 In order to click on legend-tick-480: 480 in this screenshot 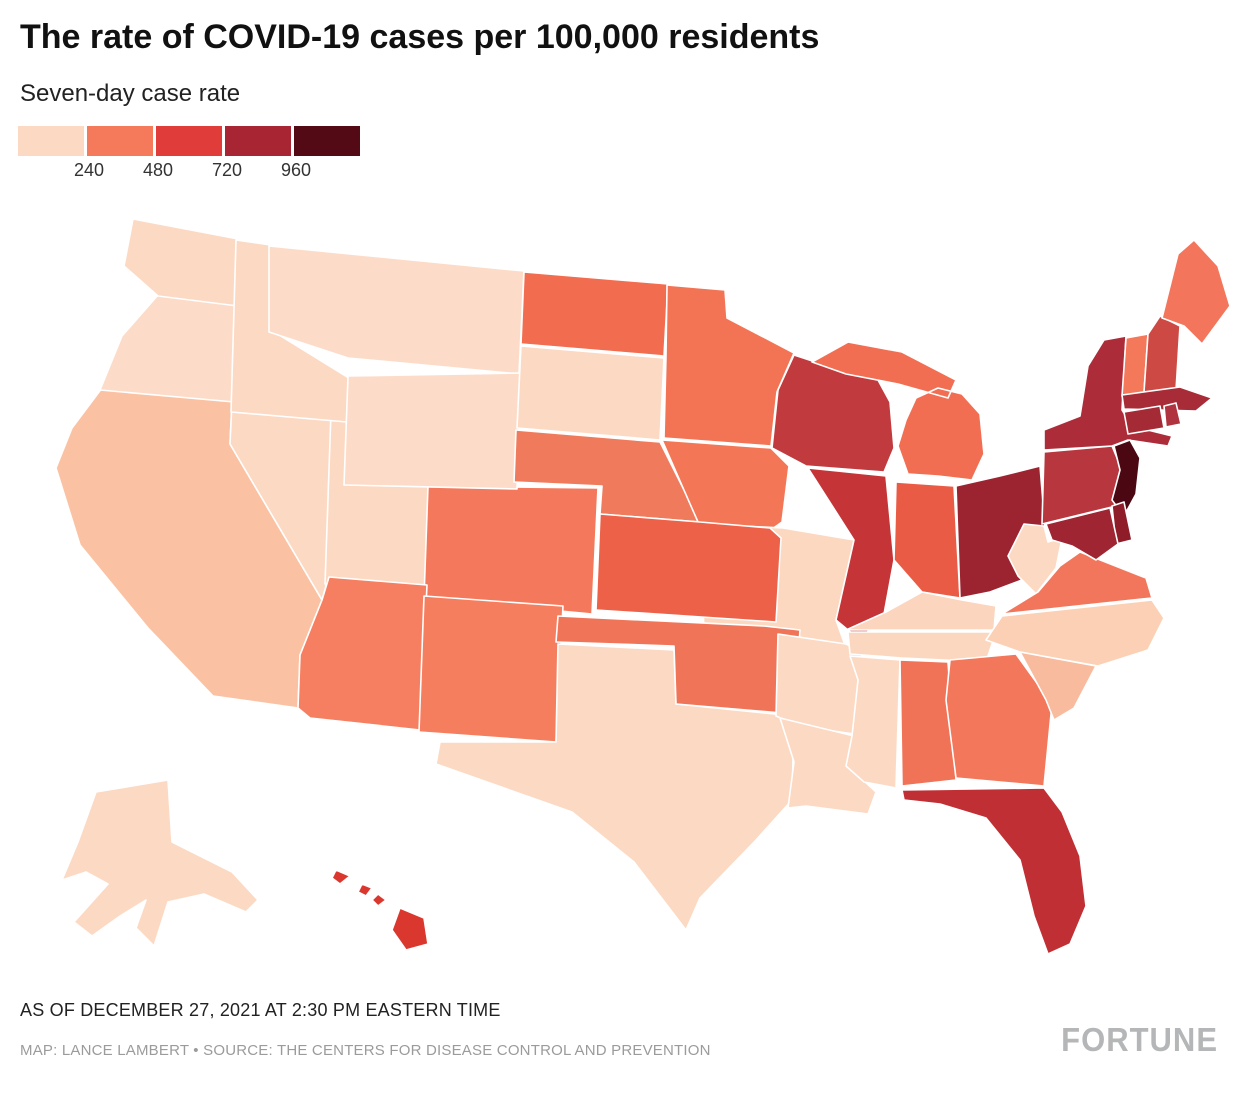, I will do `click(158, 170)`.